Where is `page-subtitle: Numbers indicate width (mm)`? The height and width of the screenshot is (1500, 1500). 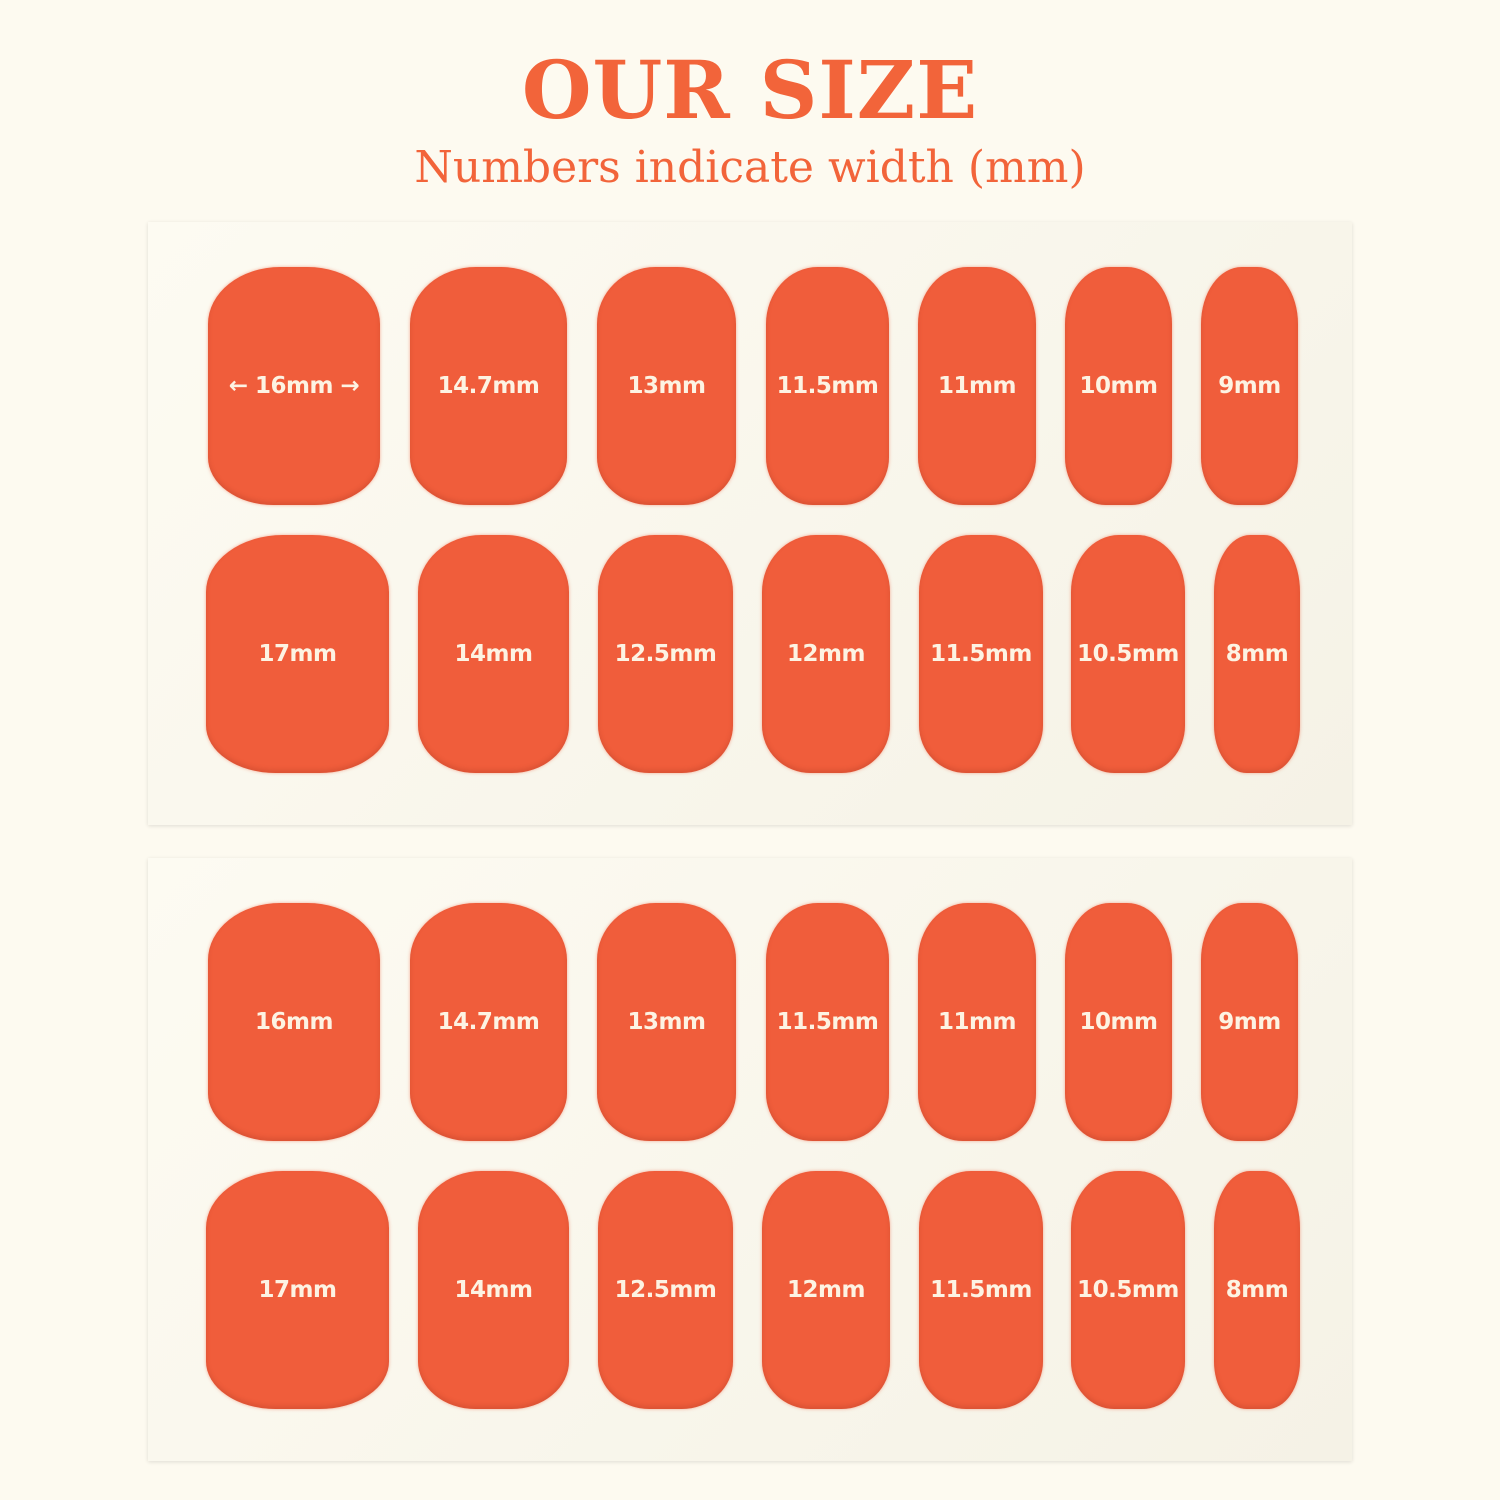
page-subtitle: Numbers indicate width (mm) is located at coordinates (750, 167).